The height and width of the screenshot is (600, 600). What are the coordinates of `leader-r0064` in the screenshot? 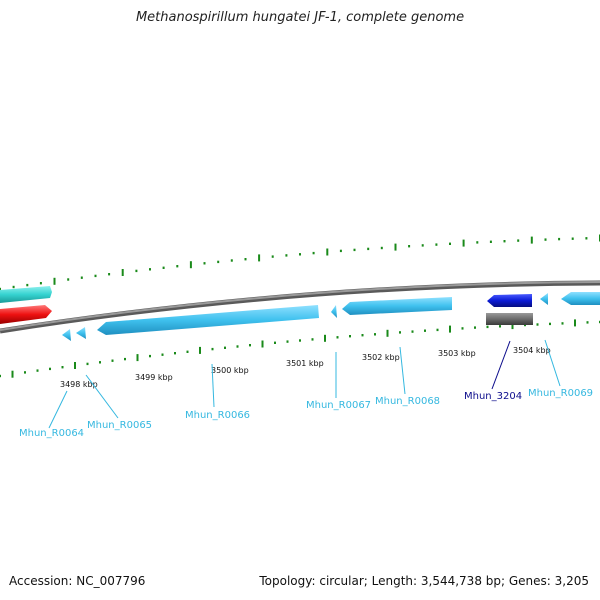 It's located at (58, 409).